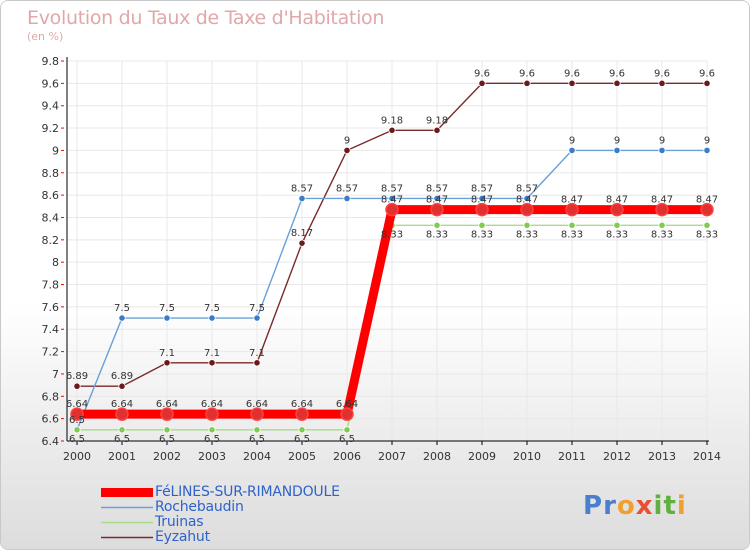 This screenshot has height=550, width=750. I want to click on legend-swatch-eyzahut, so click(127, 537).